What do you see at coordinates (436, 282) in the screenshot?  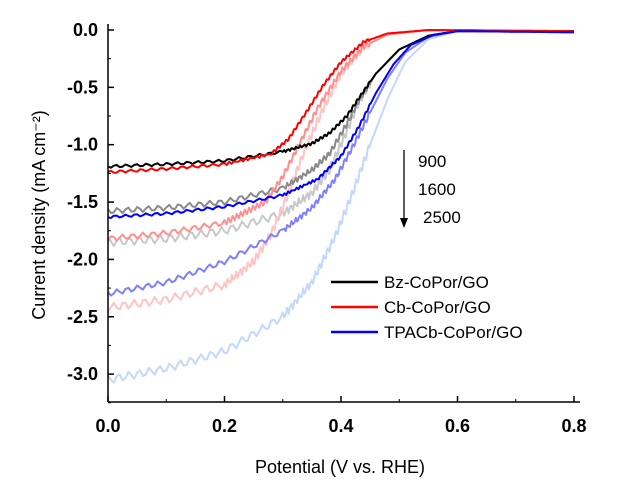 I see `legend-label-bz: Bz-CoPor/GO` at bounding box center [436, 282].